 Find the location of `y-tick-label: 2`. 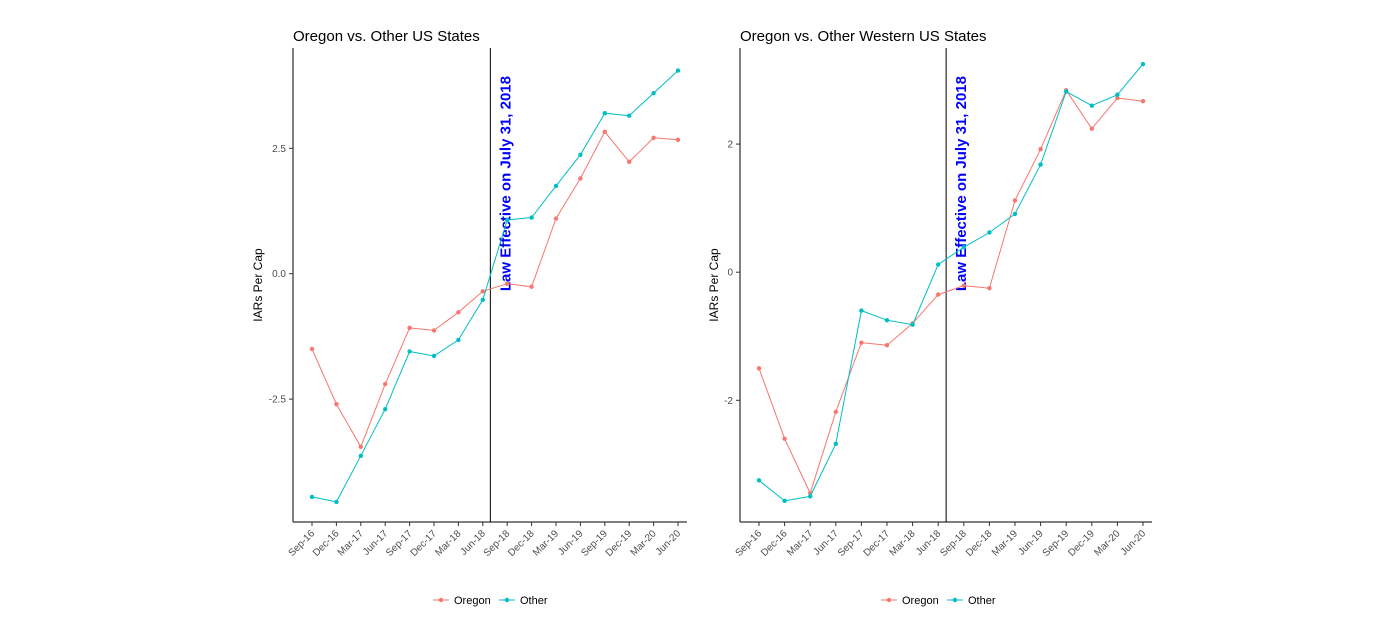

y-tick-label: 2 is located at coordinates (730, 145).